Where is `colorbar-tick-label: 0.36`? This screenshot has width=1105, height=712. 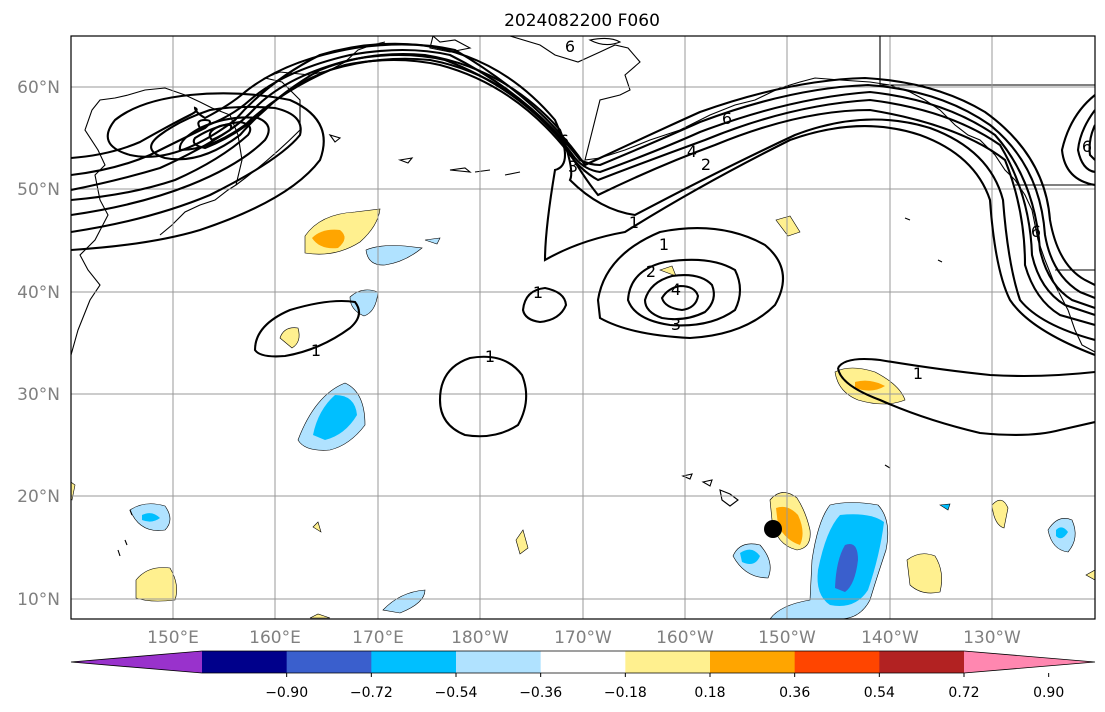
colorbar-tick-label: 0.36 is located at coordinates (794, 693).